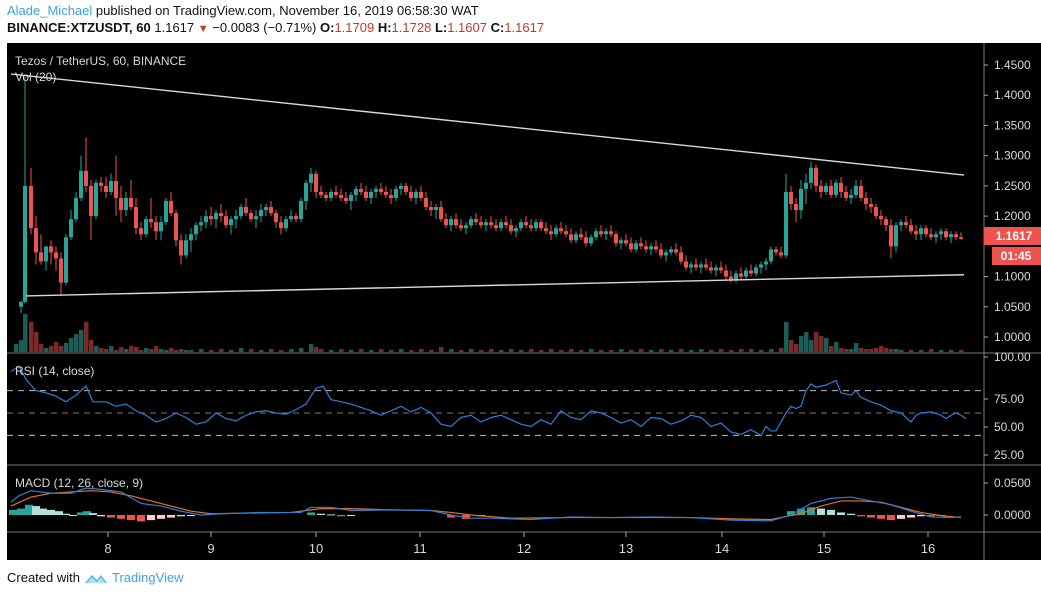  Describe the element at coordinates (485, 504) in the screenshot. I see `macd-indicator` at that location.